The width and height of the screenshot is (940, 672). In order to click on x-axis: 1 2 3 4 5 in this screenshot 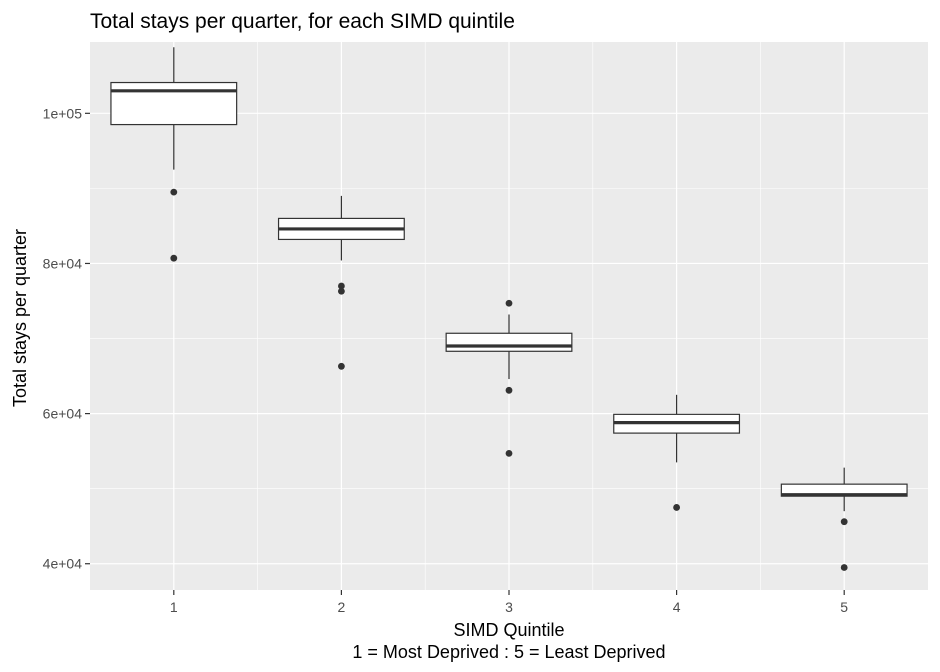, I will do `click(509, 602)`.